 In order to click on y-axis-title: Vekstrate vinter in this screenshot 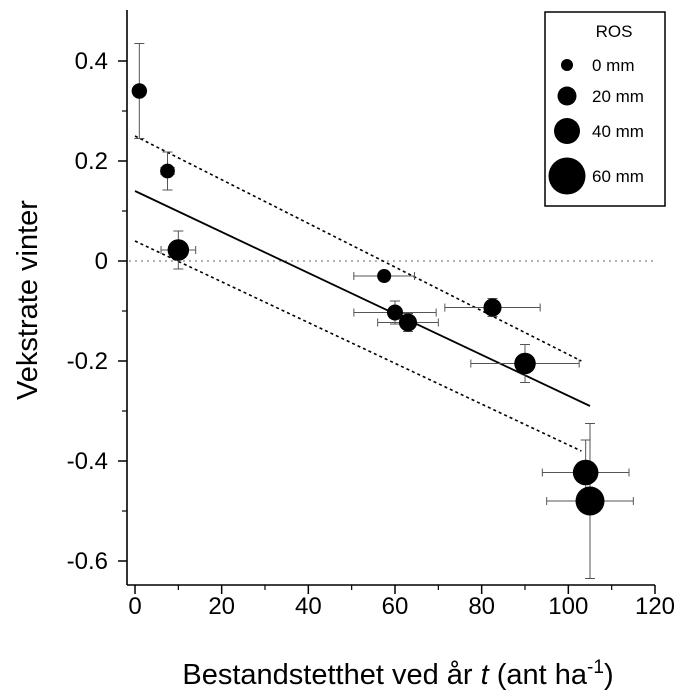, I will do `click(28, 300)`.